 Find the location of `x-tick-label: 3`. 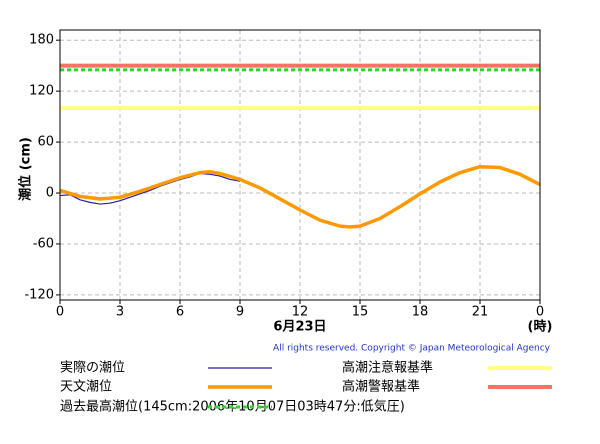

x-tick-label: 3 is located at coordinates (120, 312).